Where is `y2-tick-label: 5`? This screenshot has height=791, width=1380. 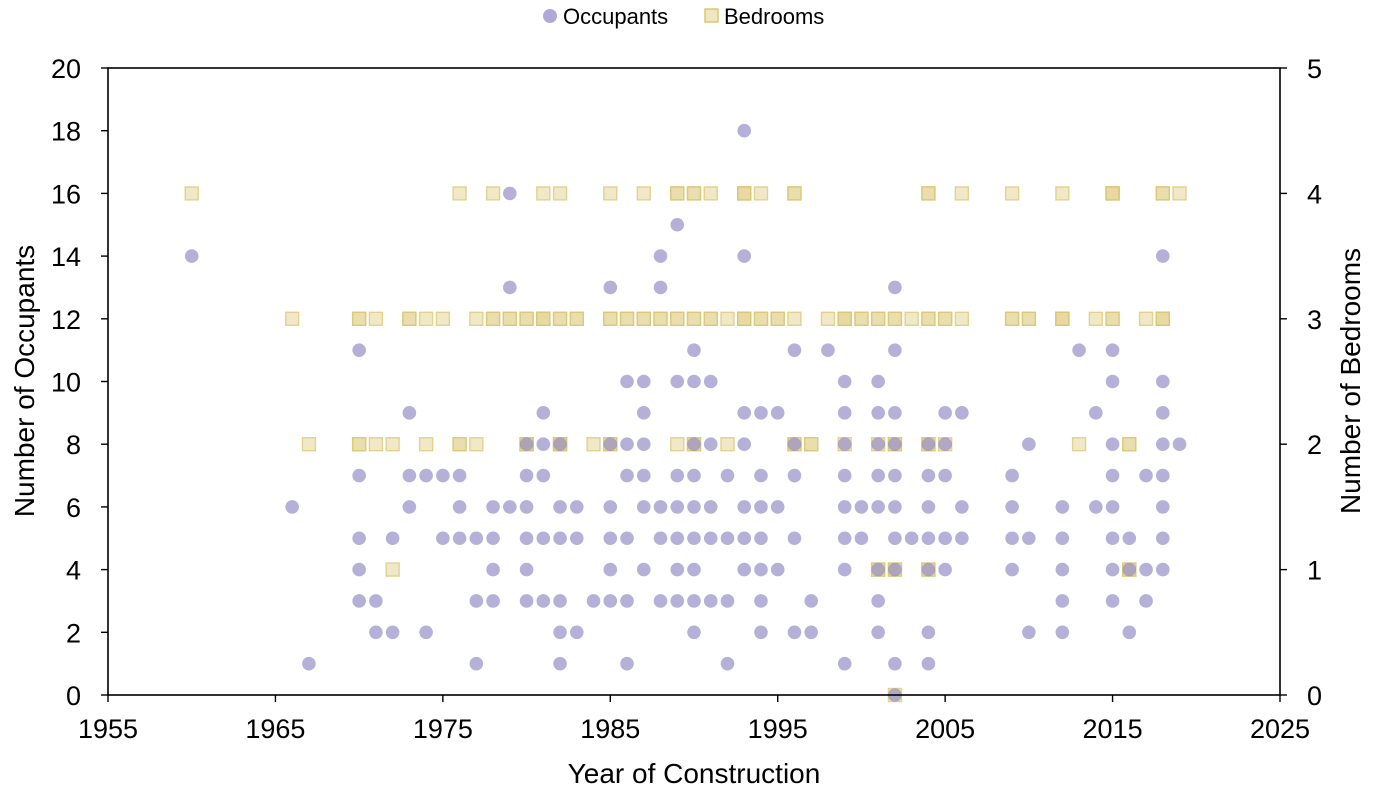
y2-tick-label: 5 is located at coordinates (1314, 69).